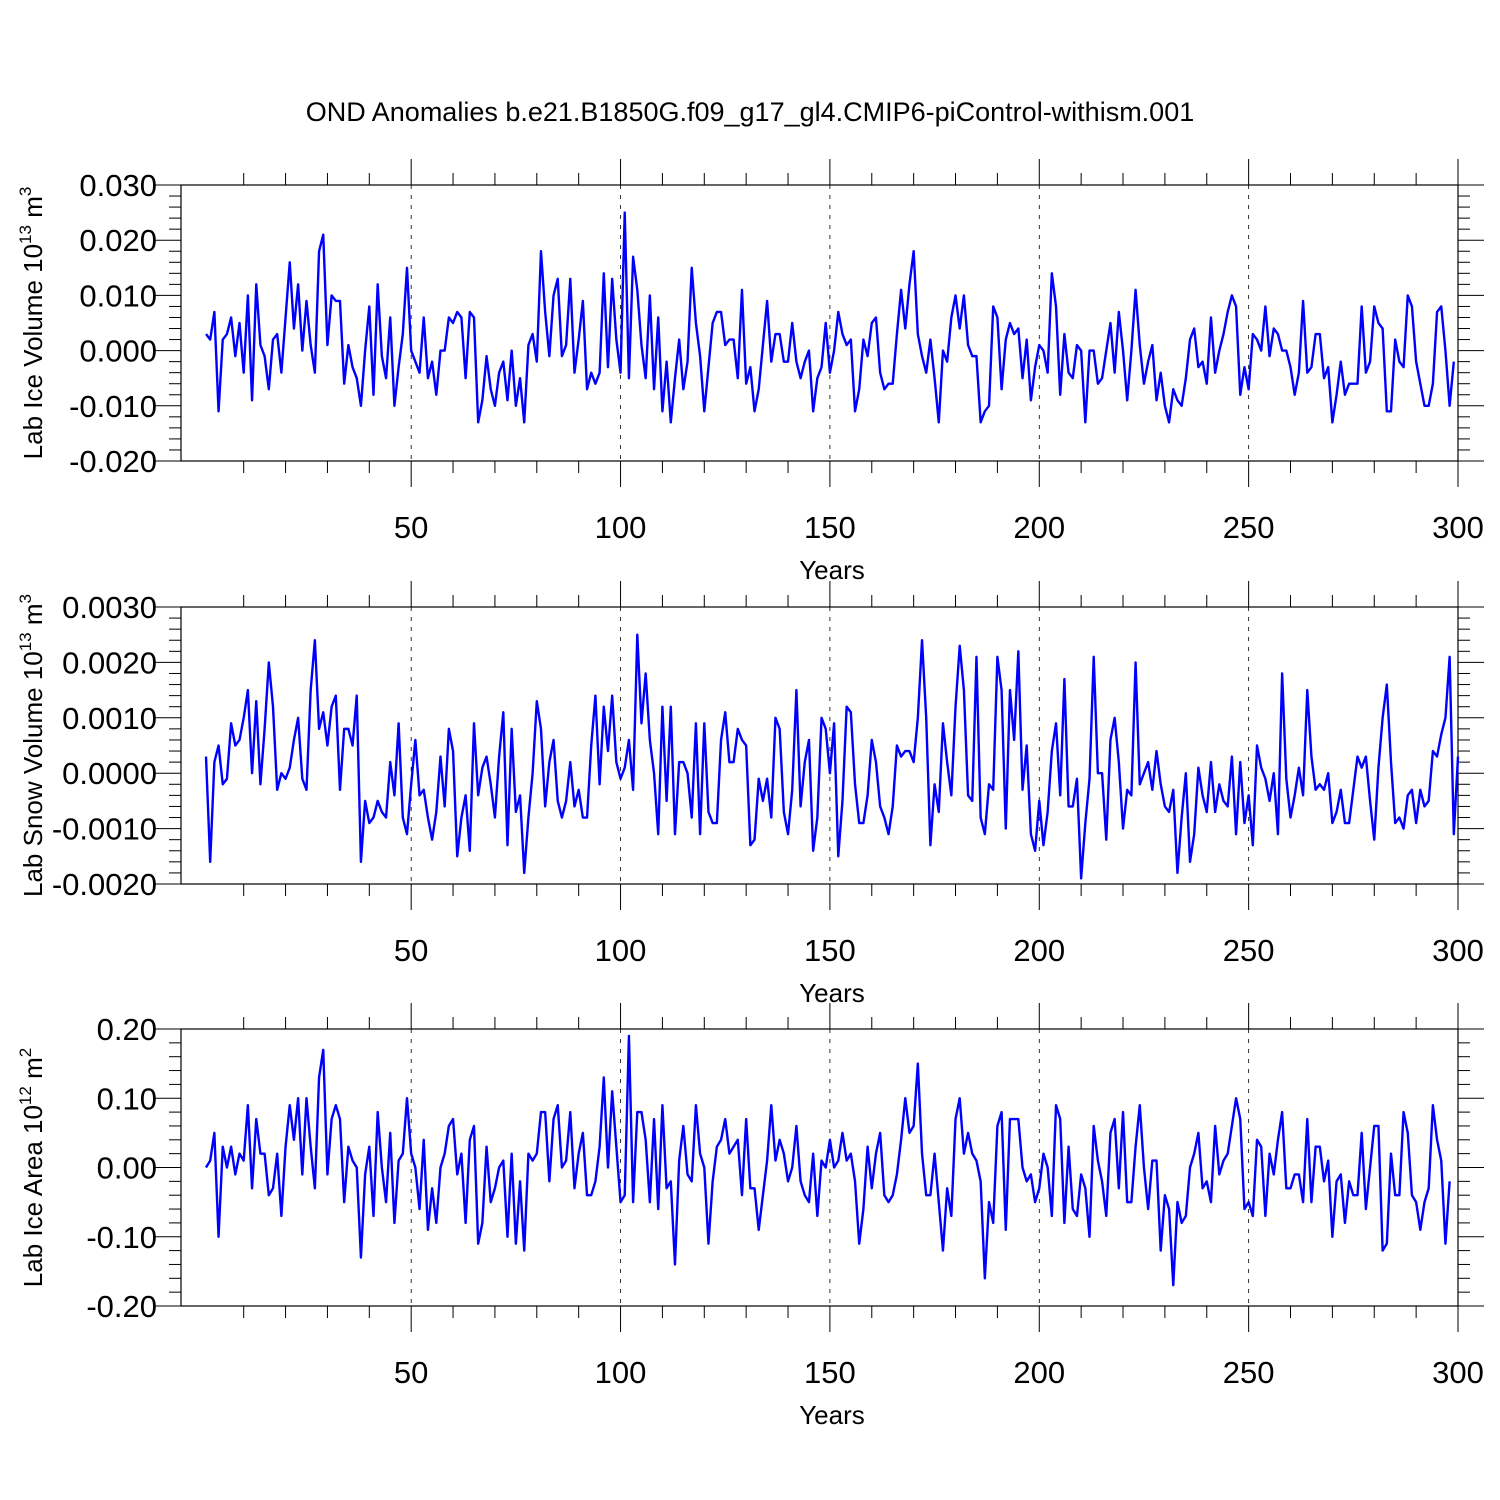 This screenshot has height=1500, width=1500. What do you see at coordinates (118, 295) in the screenshot?
I see `y-tick-label: 0.010` at bounding box center [118, 295].